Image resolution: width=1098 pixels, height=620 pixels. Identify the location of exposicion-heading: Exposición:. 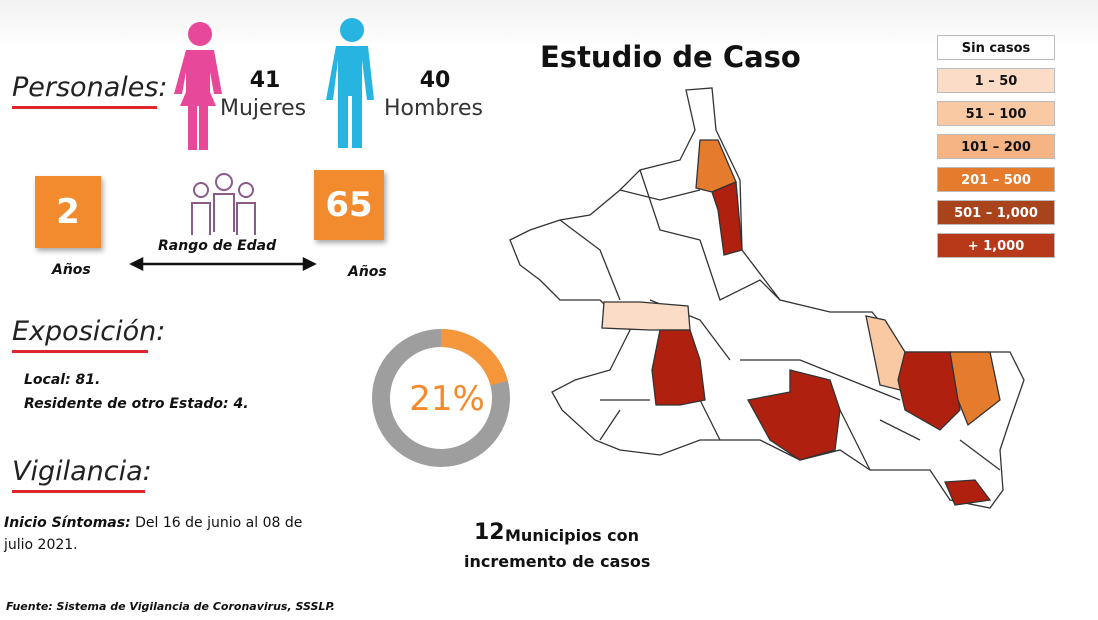
(89, 331).